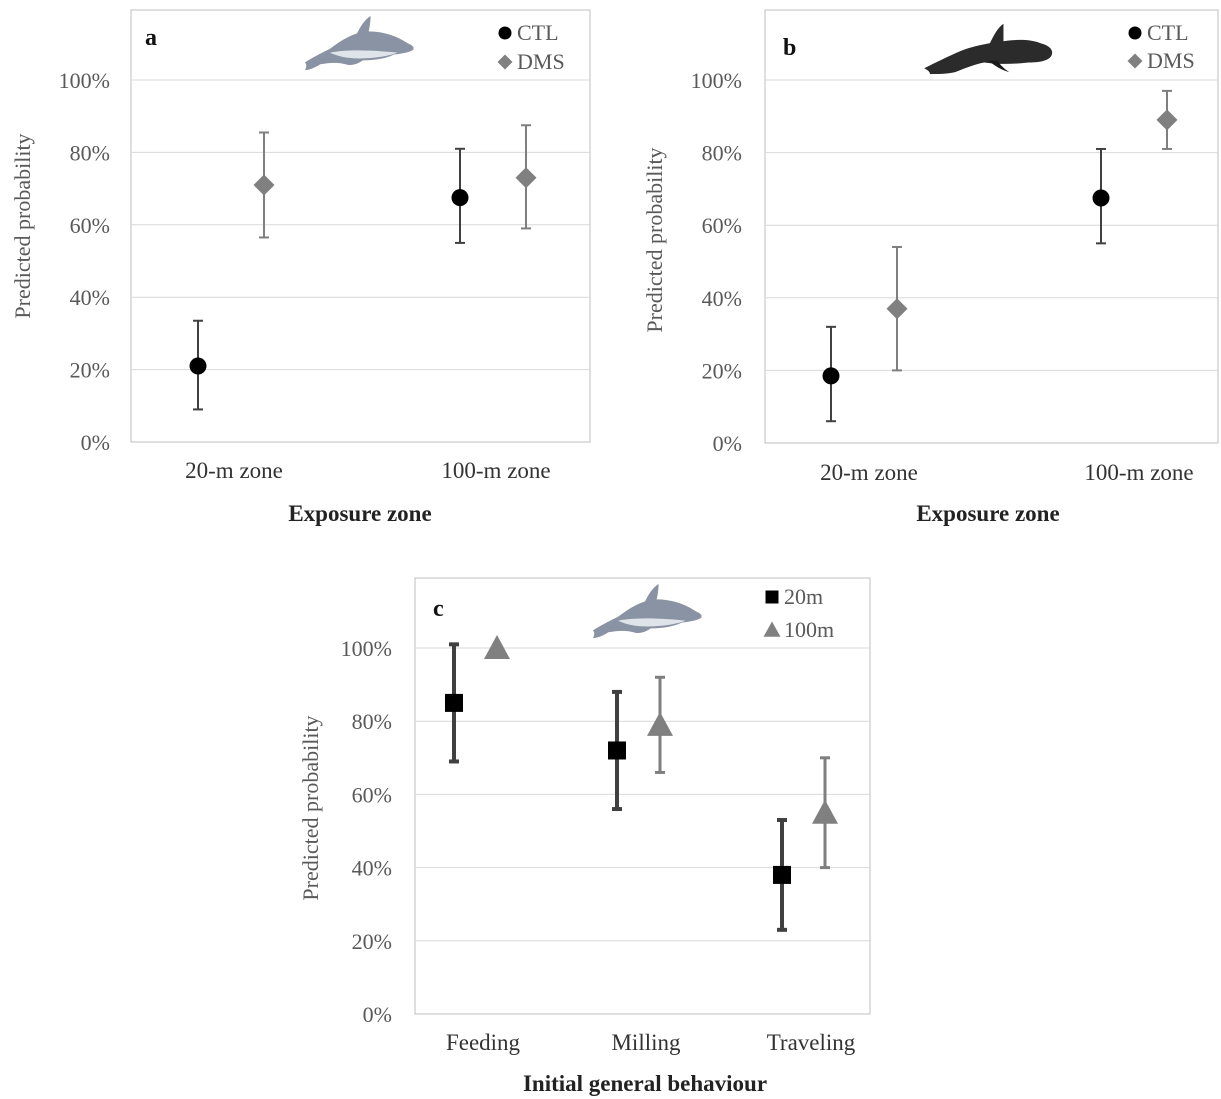 This screenshot has width=1221, height=1099. Describe the element at coordinates (641, 759) in the screenshot. I see `panel-c-markers` at that location.